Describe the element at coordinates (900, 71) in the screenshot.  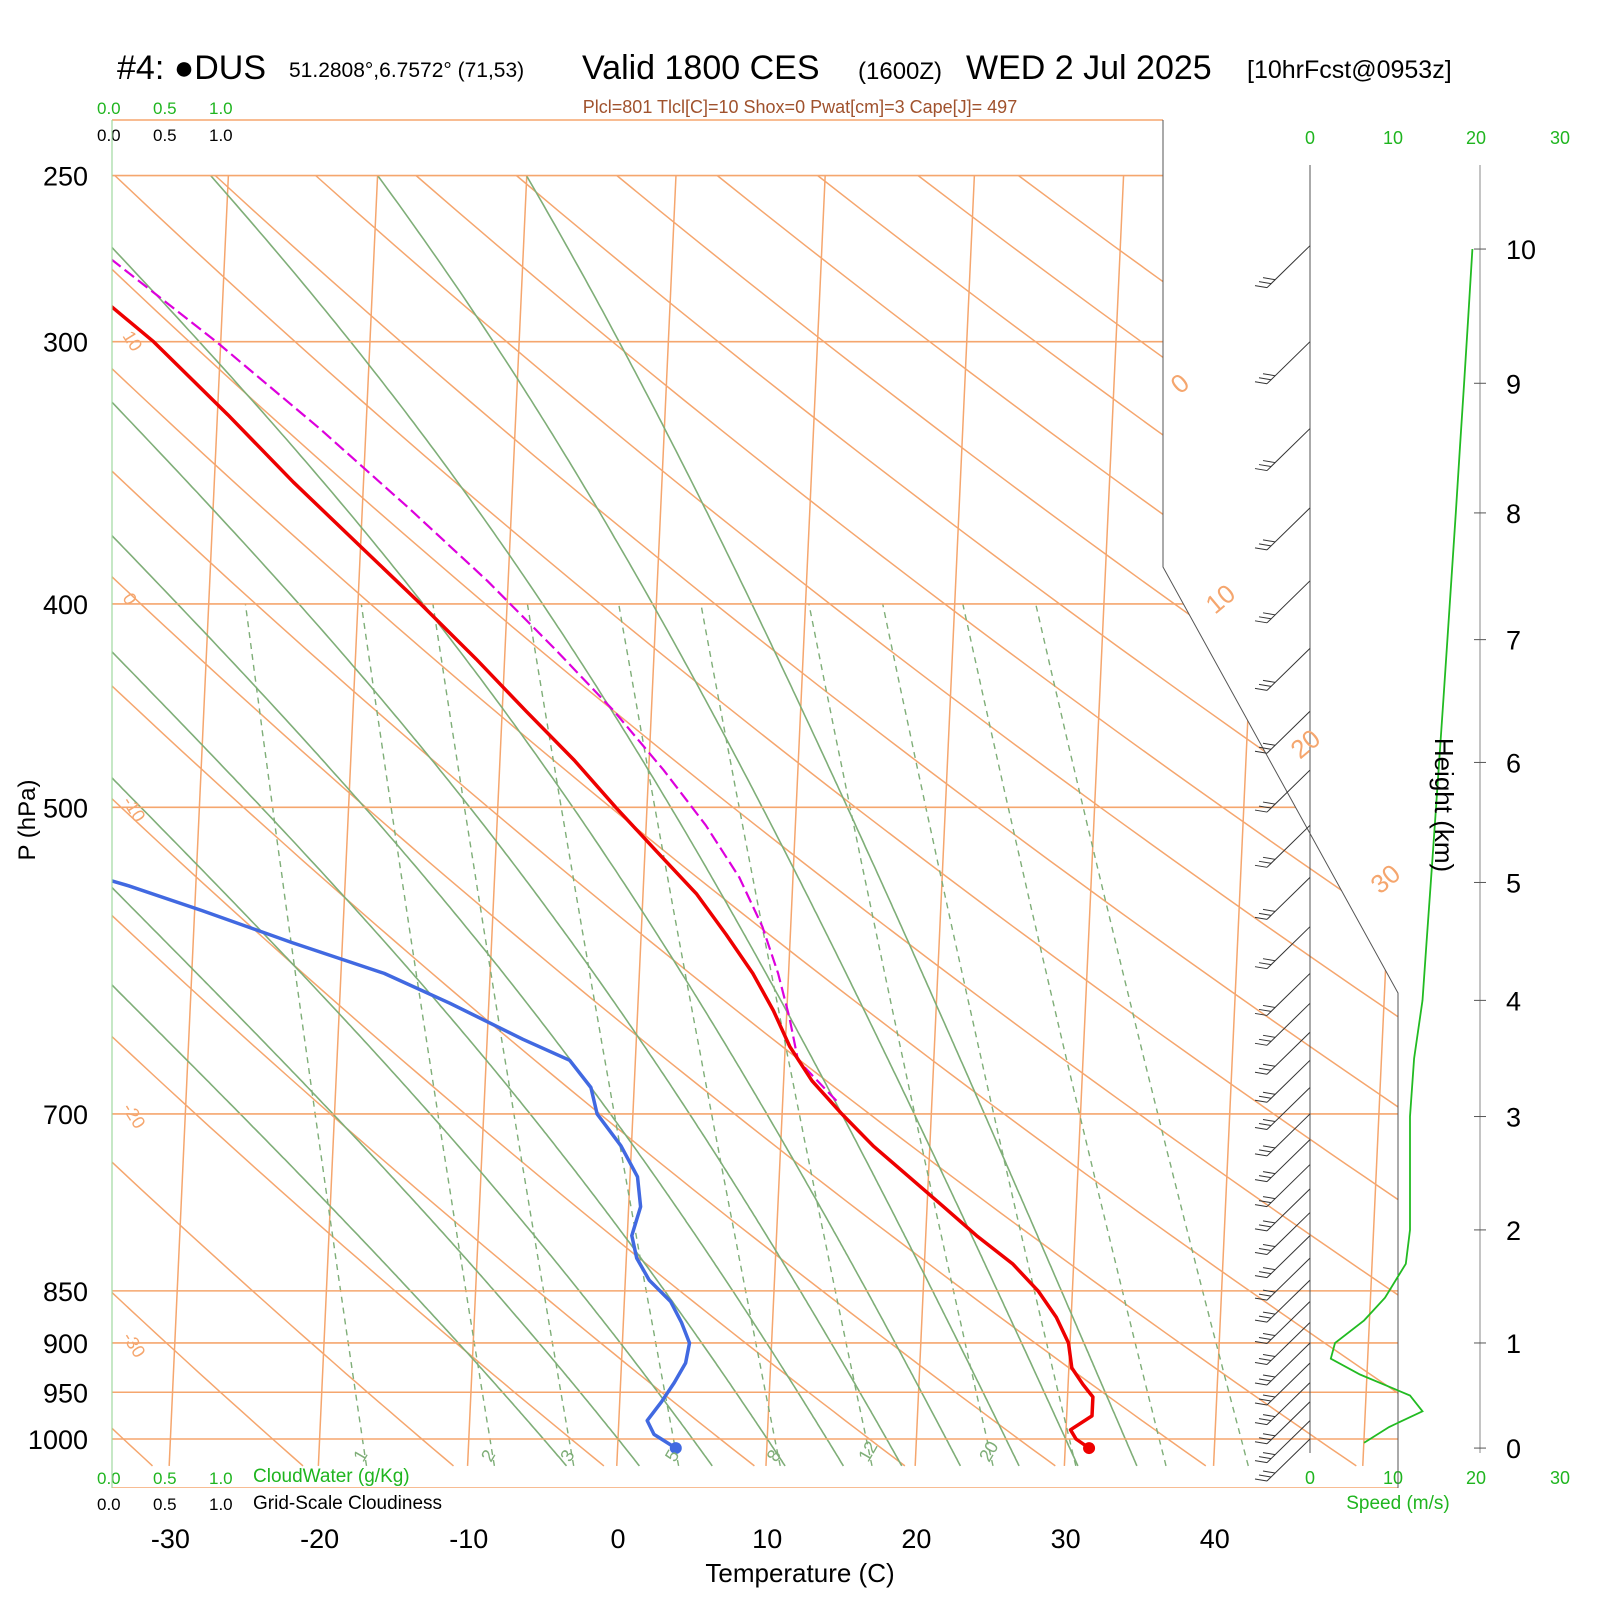
I see `utc-label: (1600Z)` at that location.